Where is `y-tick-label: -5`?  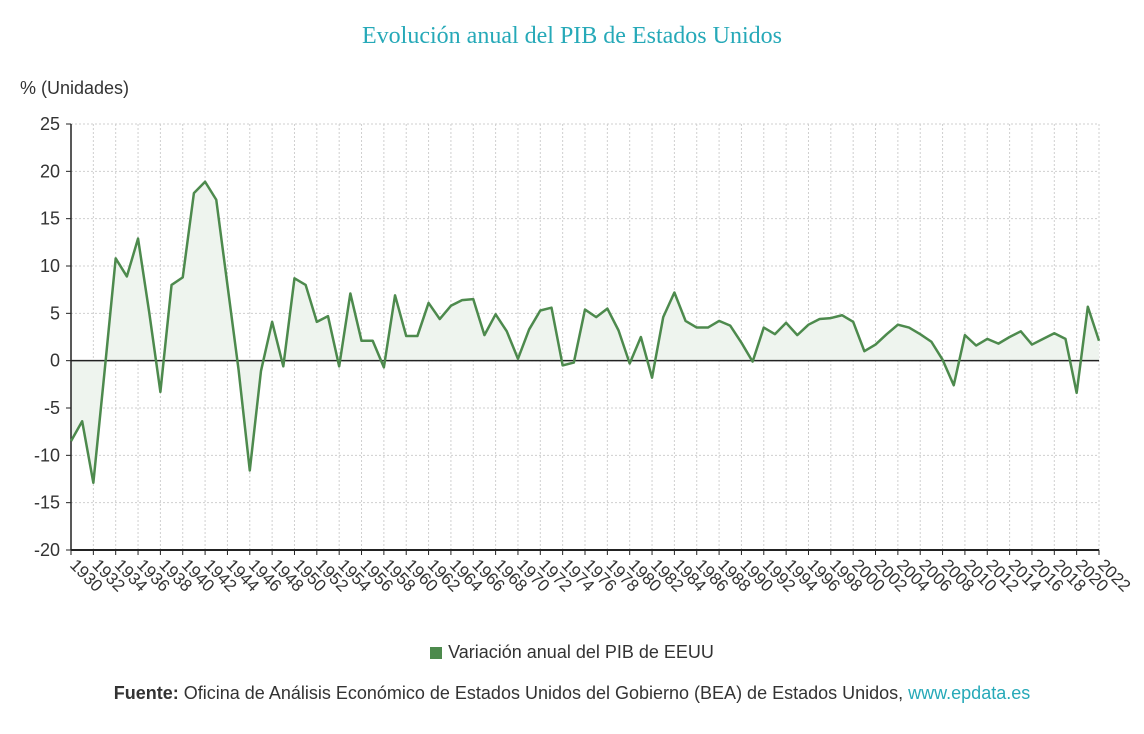 y-tick-label: -5 is located at coordinates (52, 408).